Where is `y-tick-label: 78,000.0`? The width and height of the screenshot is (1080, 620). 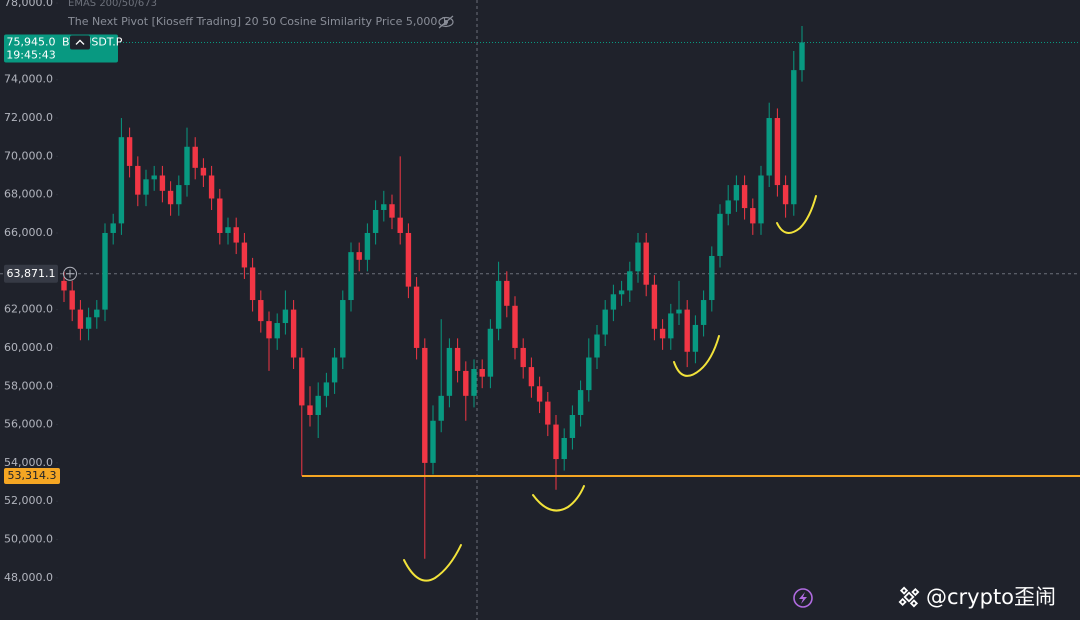 y-tick-label: 78,000.0 is located at coordinates (28, 4).